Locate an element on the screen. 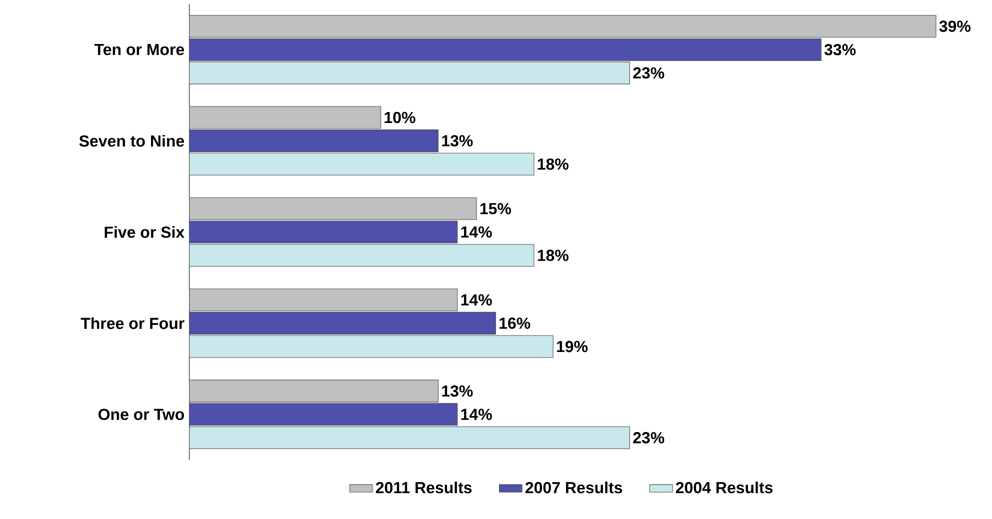  data-label: 39% is located at coordinates (955, 26).